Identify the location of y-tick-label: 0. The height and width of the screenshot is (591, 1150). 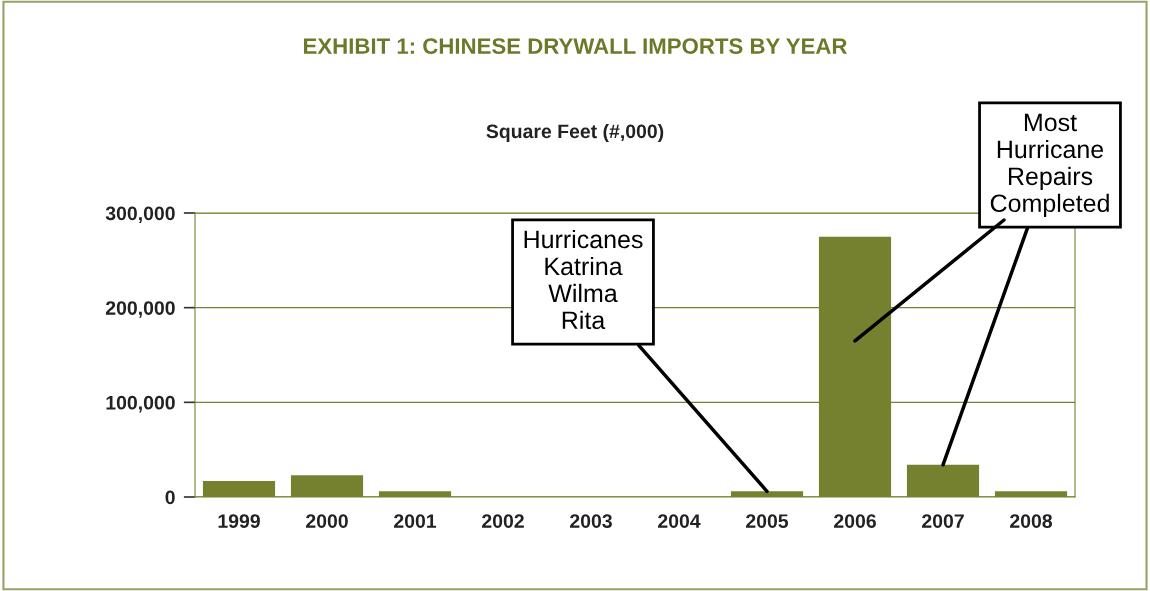
(170, 497).